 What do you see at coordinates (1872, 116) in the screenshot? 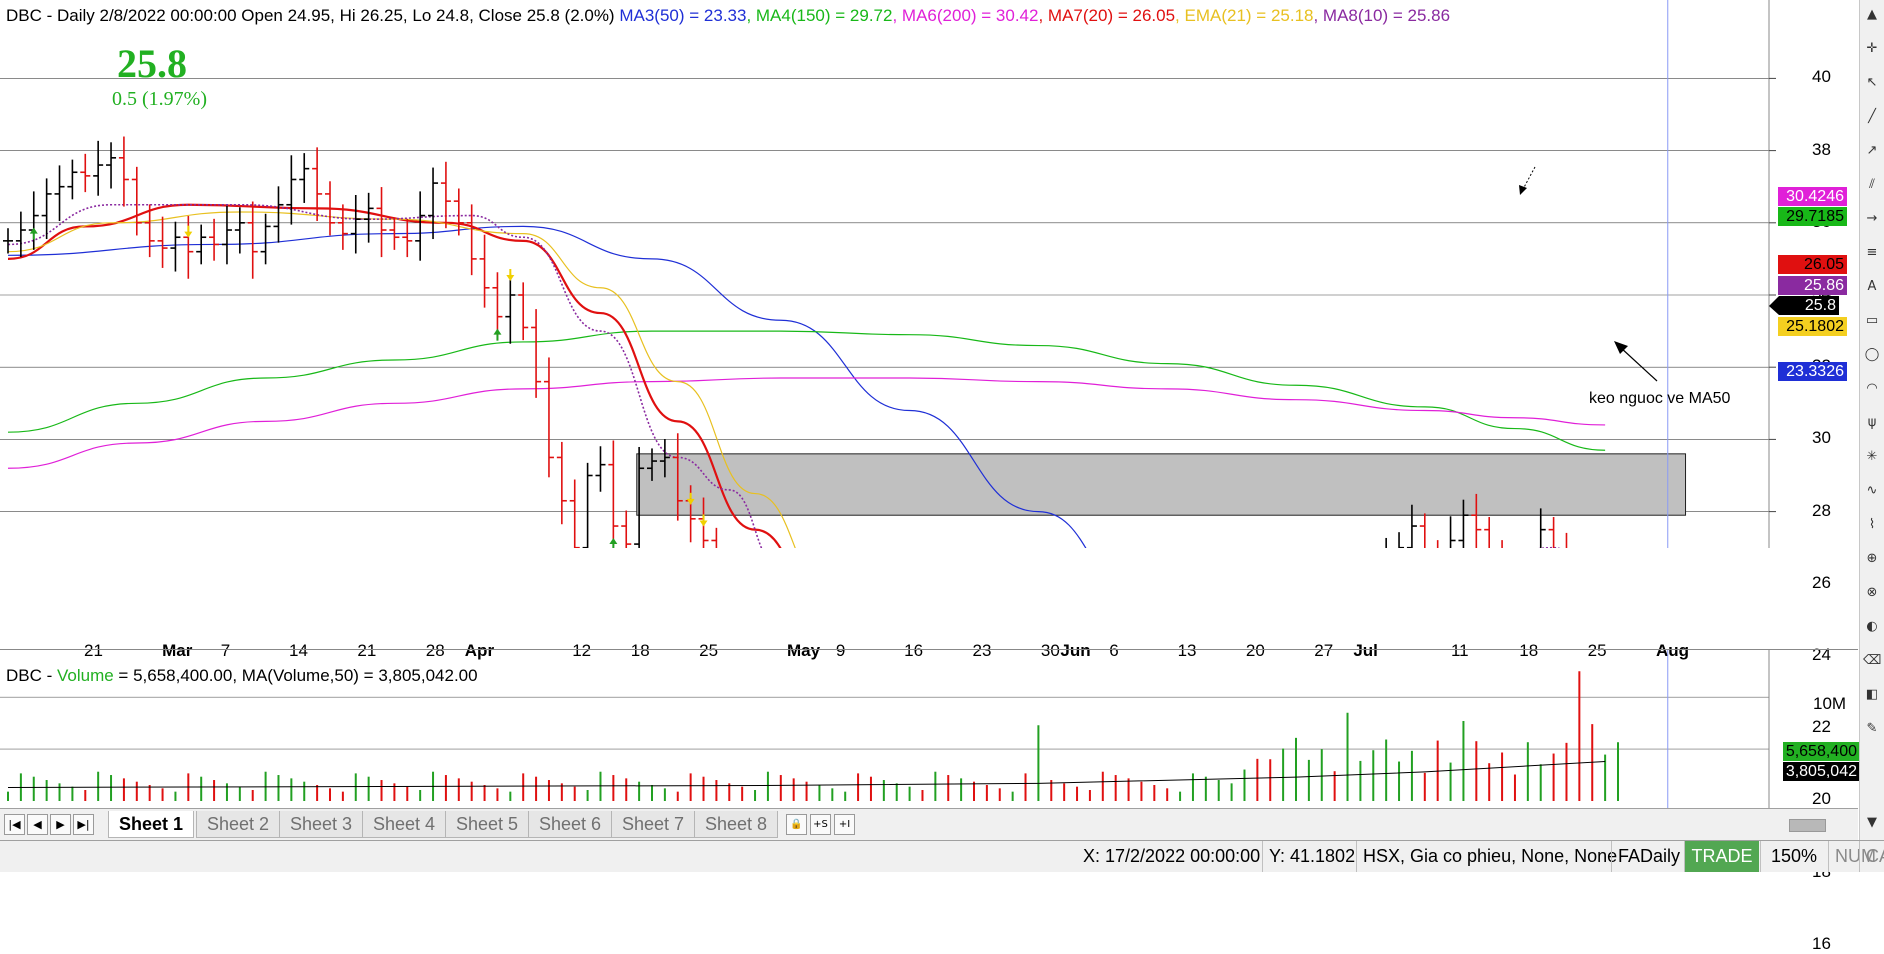
I see `line-icon: ╱` at bounding box center [1872, 116].